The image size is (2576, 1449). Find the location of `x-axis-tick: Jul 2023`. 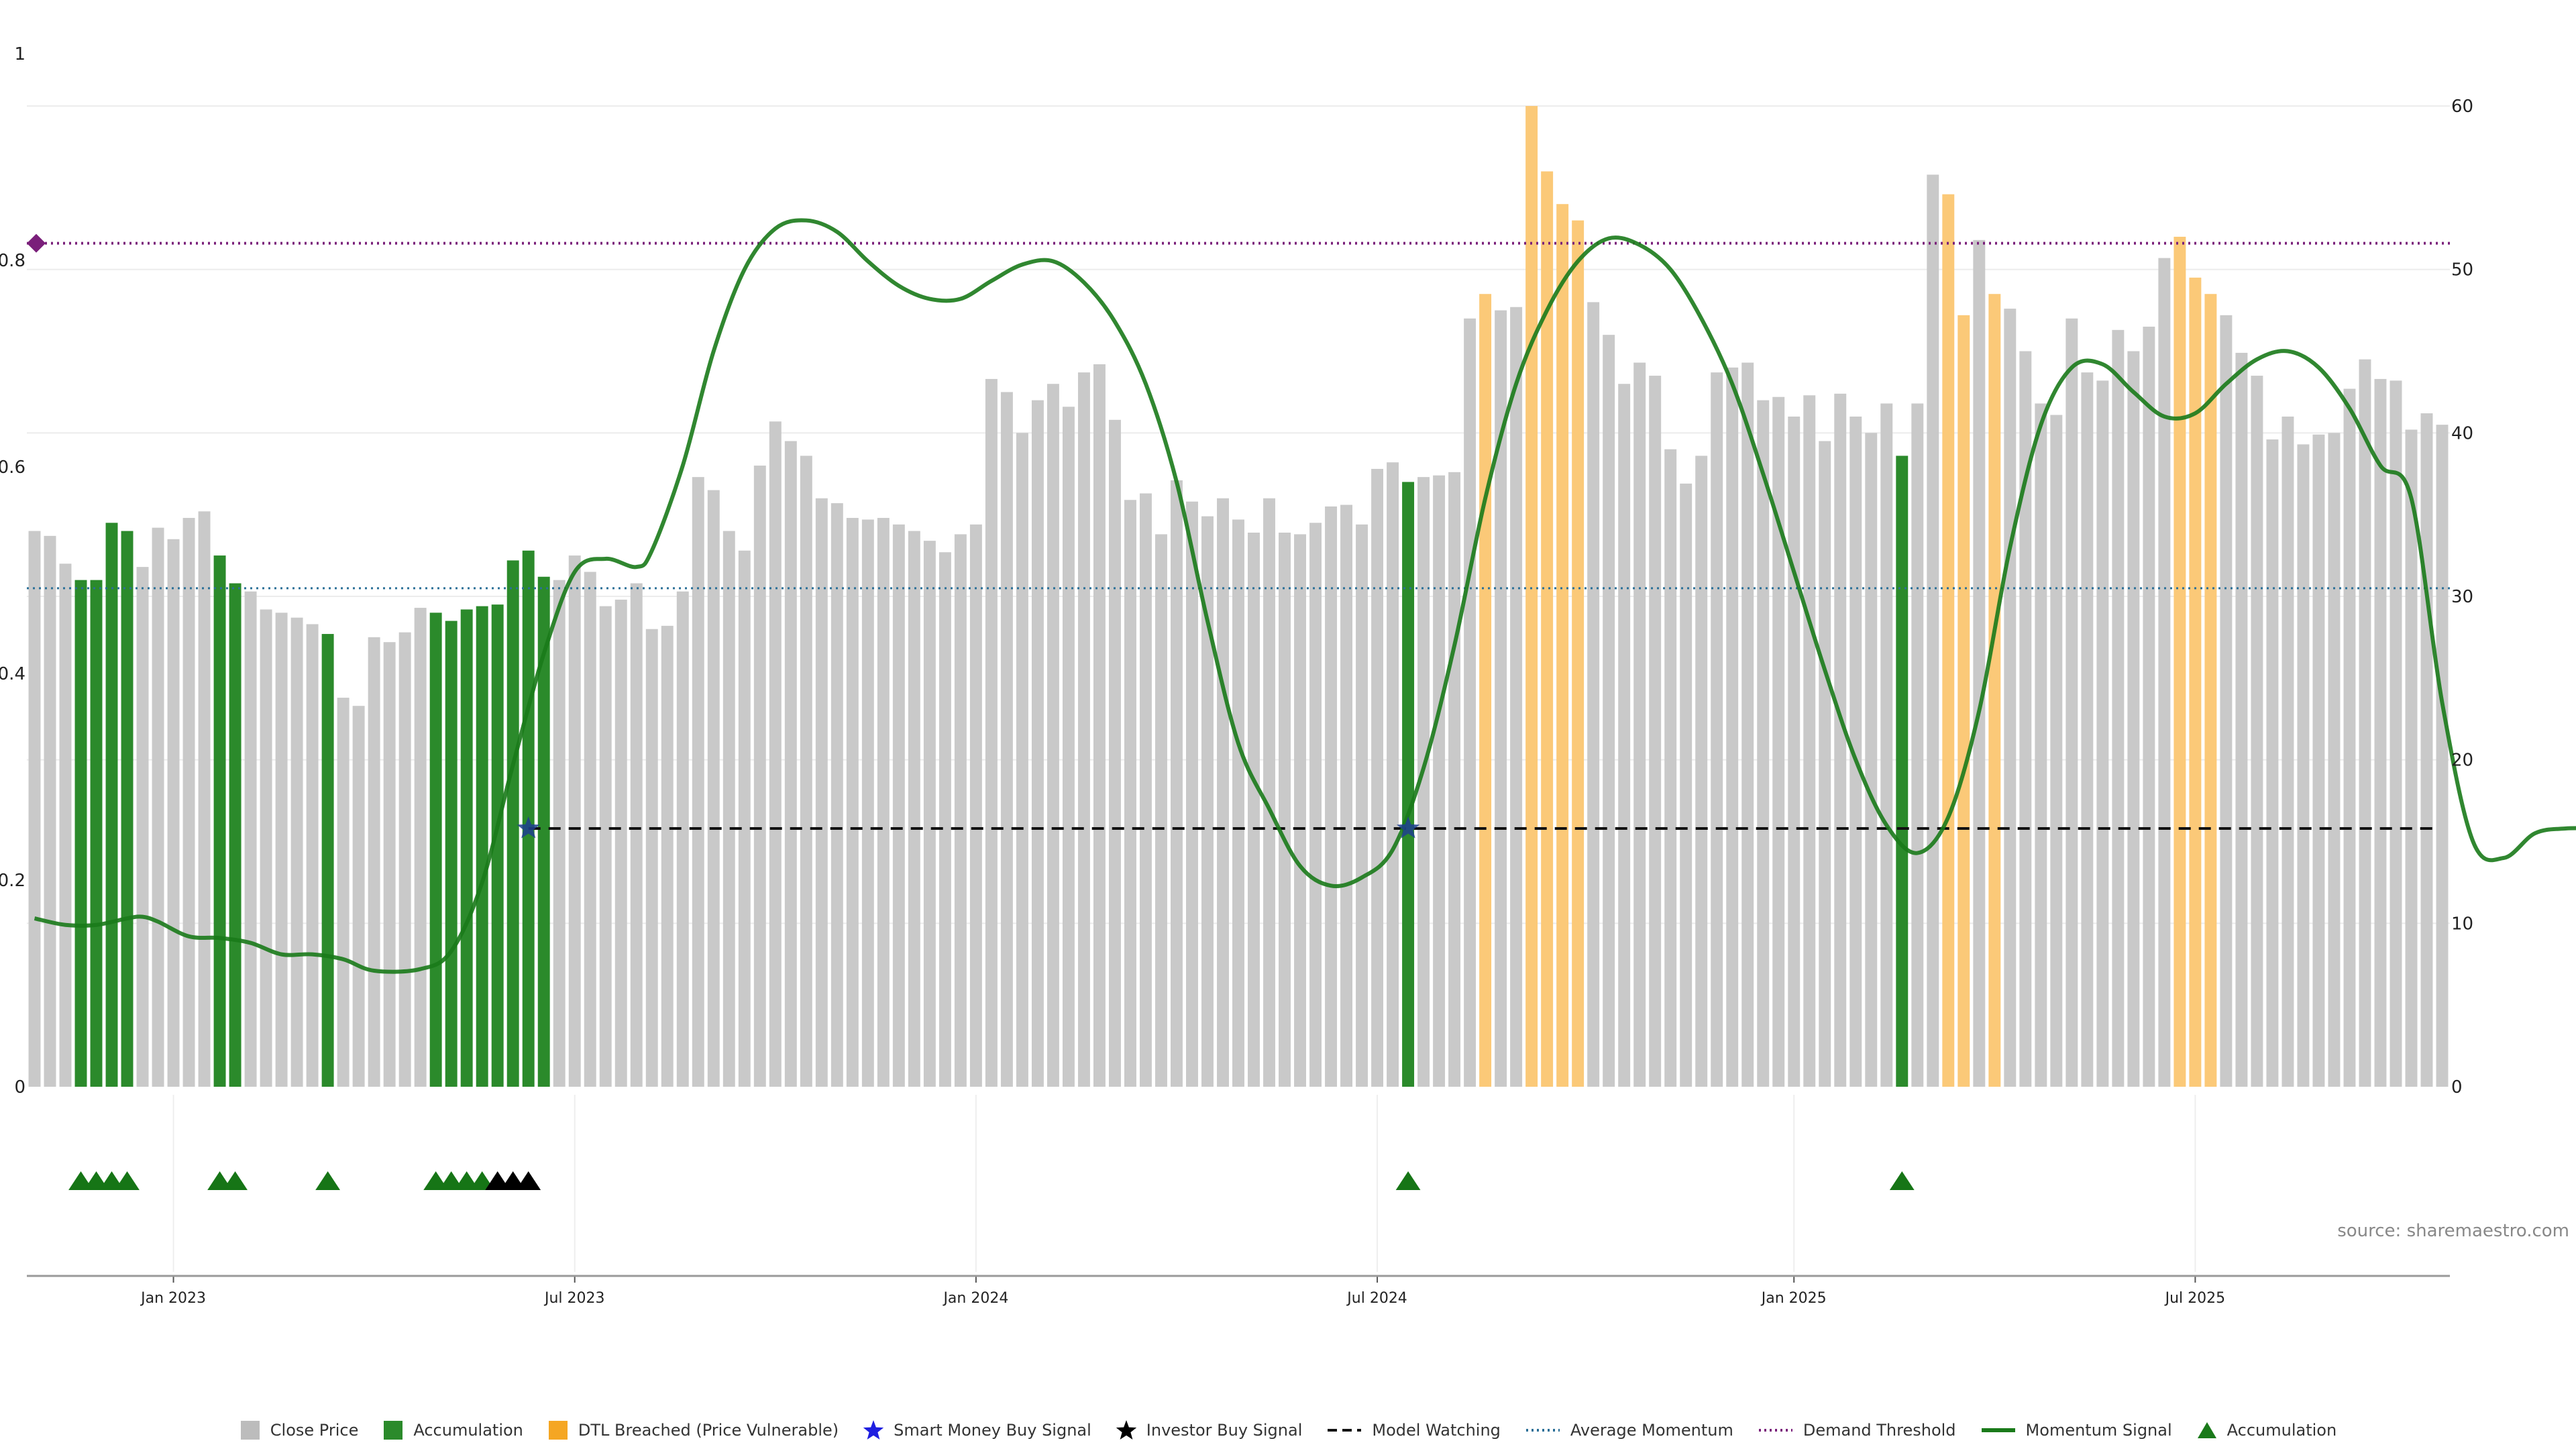

x-axis-tick: Jul 2023 is located at coordinates (574, 1298).